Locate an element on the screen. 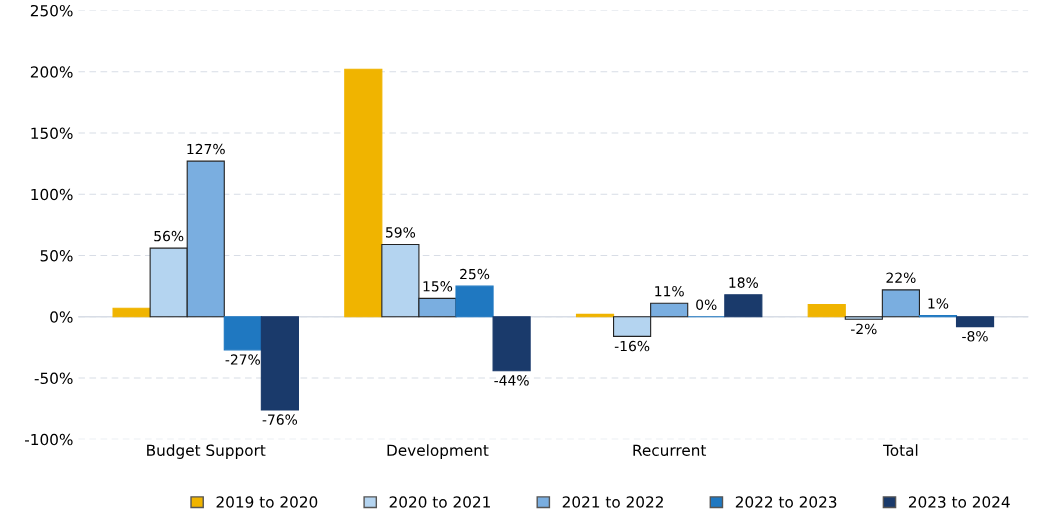  legend-label: 2022 to 2023 is located at coordinates (786, 502).